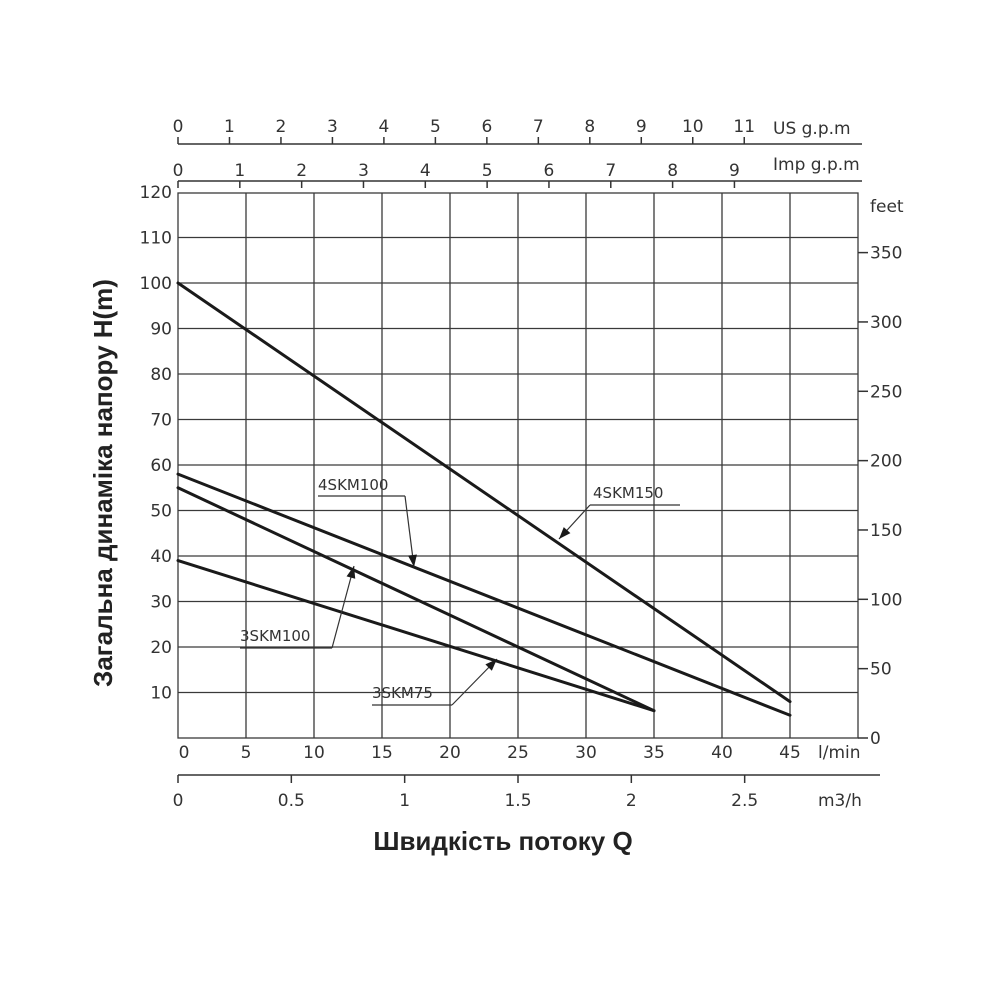  I want to click on us-gpm-tick-label: 0, so click(178, 127).